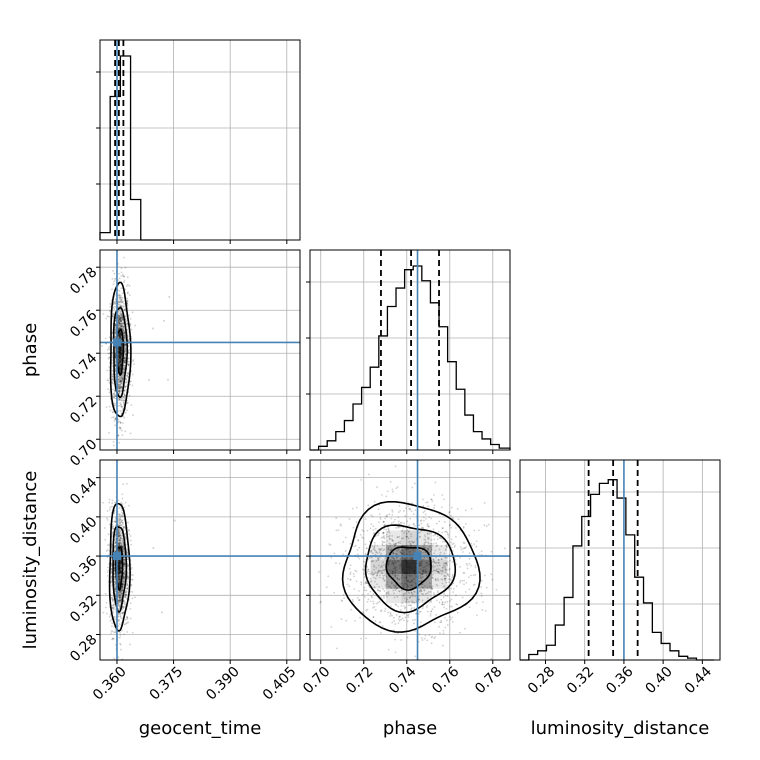 This screenshot has width=760, height=760. Describe the element at coordinates (110, 684) in the screenshot. I see `x-tick-label: 0.360` at that location.